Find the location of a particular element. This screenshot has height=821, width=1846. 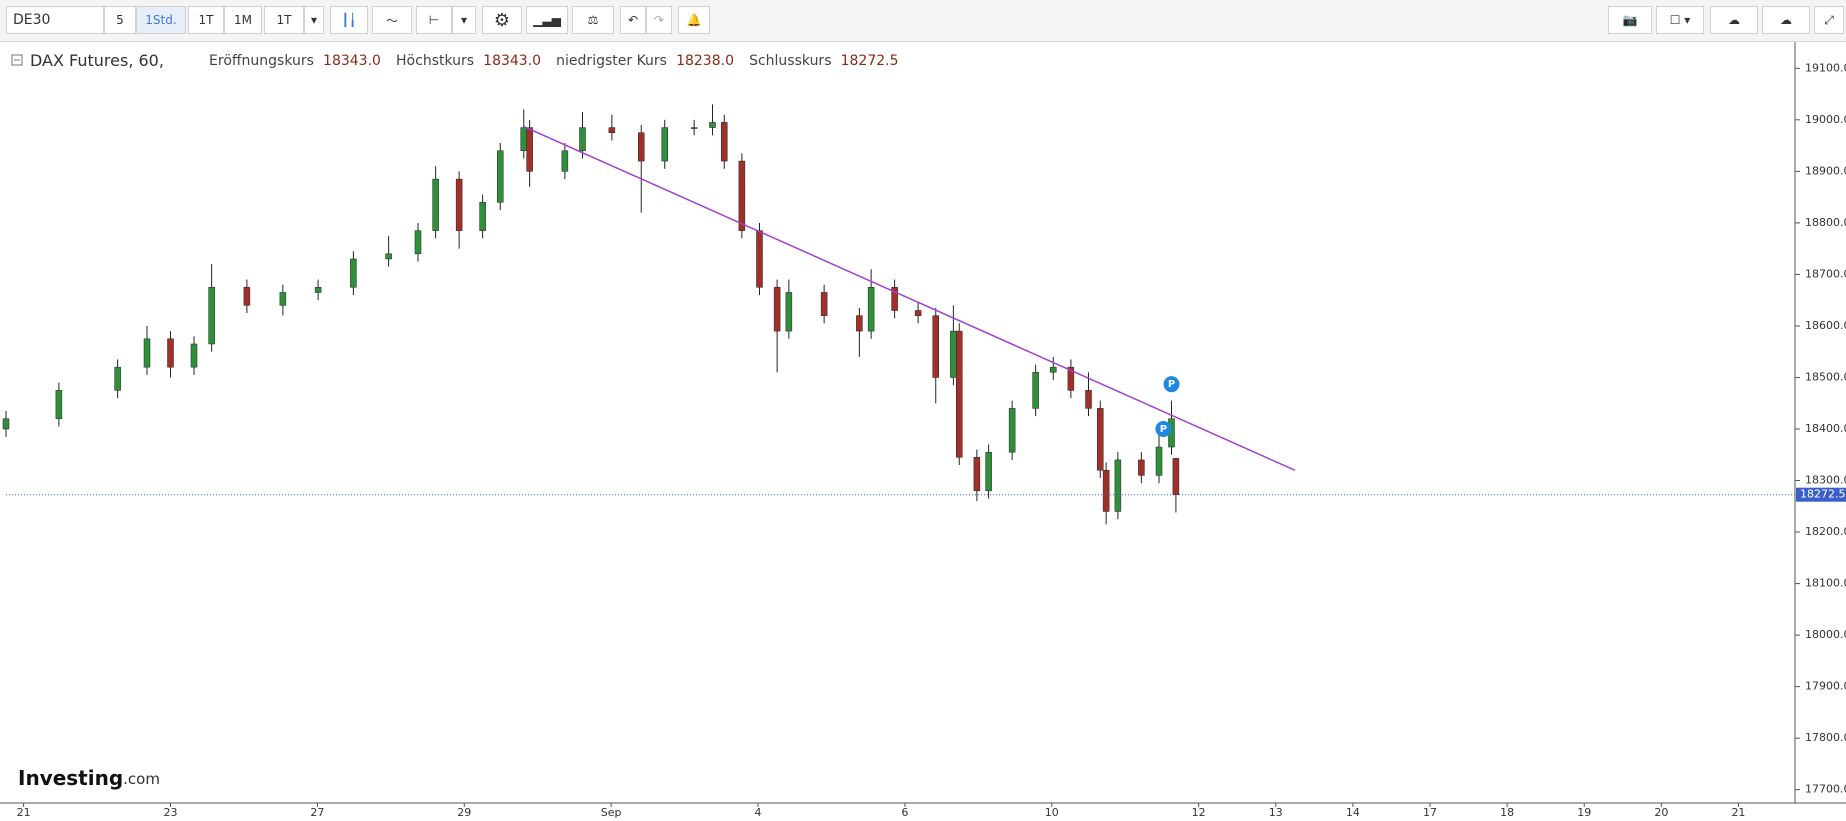

redo-icon: ↷ is located at coordinates (659, 20).